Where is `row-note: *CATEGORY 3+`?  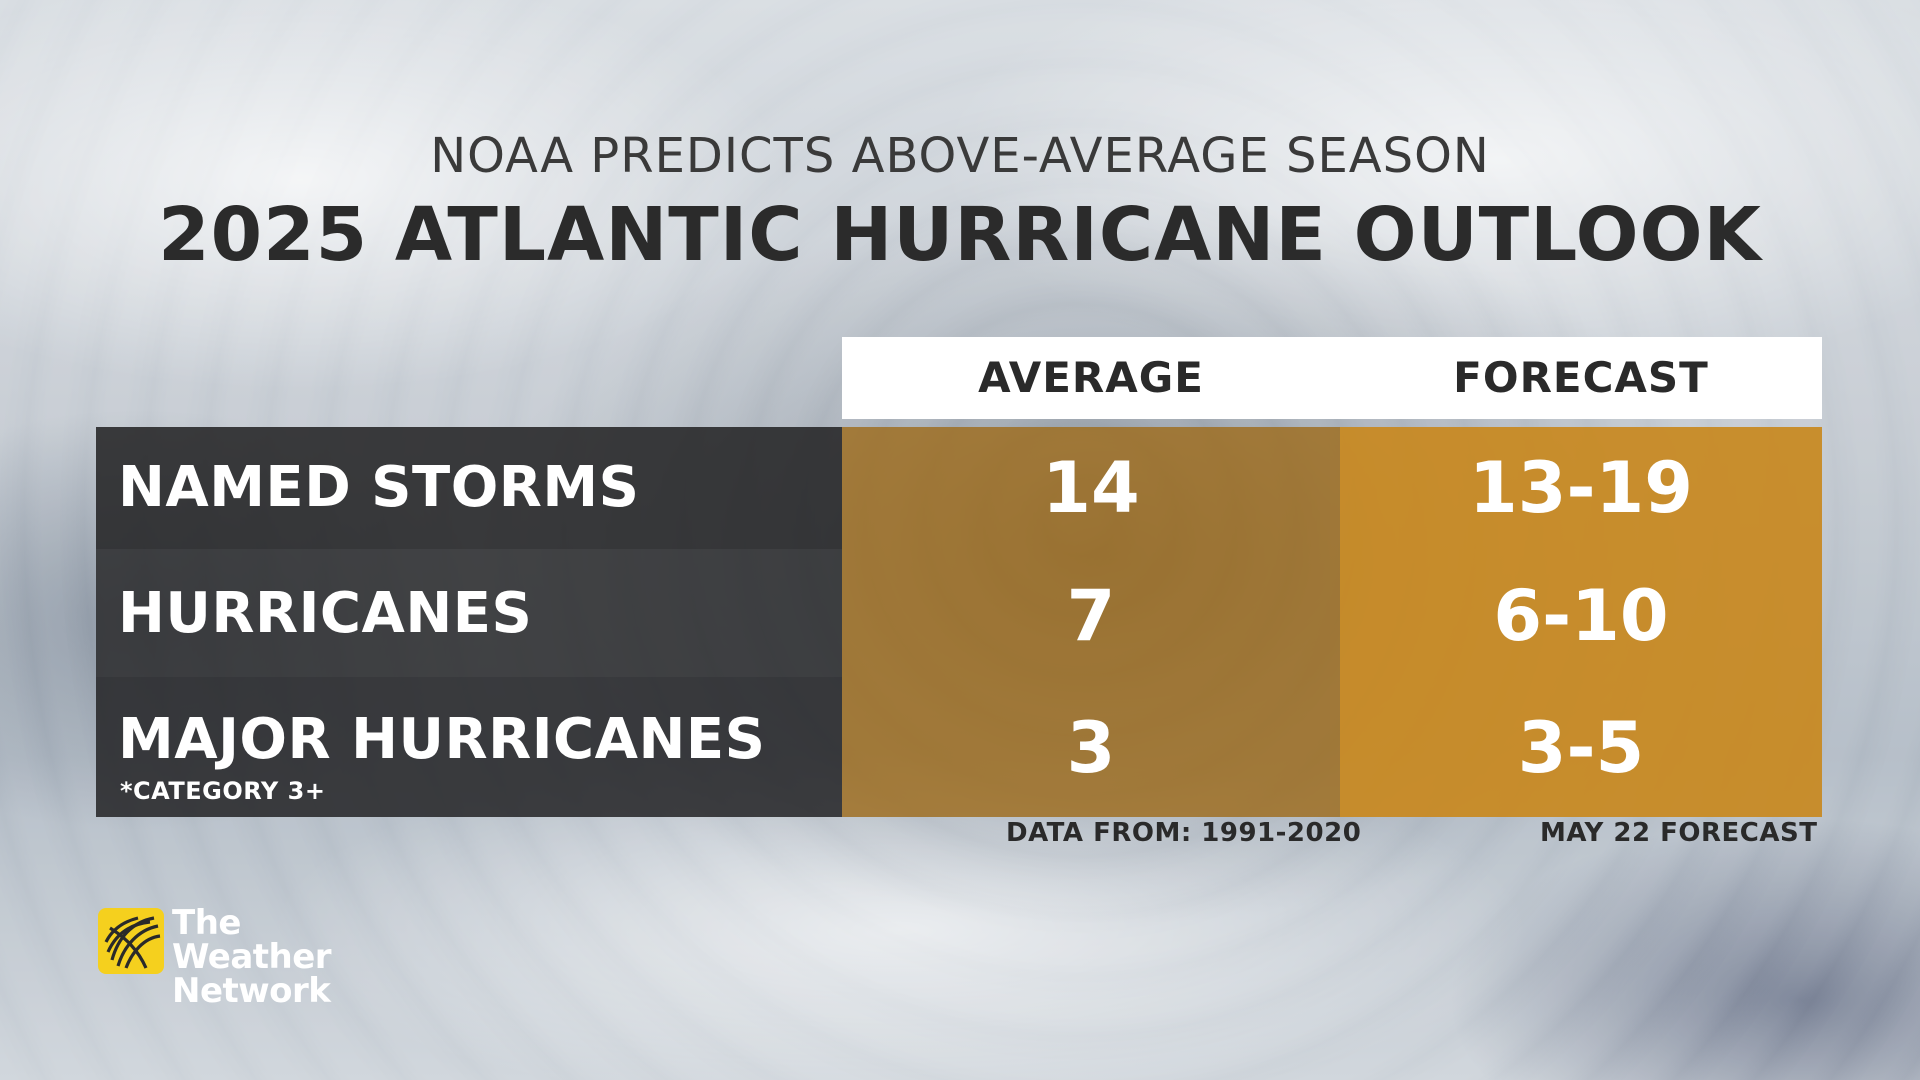
row-note: *CATEGORY 3+ is located at coordinates (223, 791).